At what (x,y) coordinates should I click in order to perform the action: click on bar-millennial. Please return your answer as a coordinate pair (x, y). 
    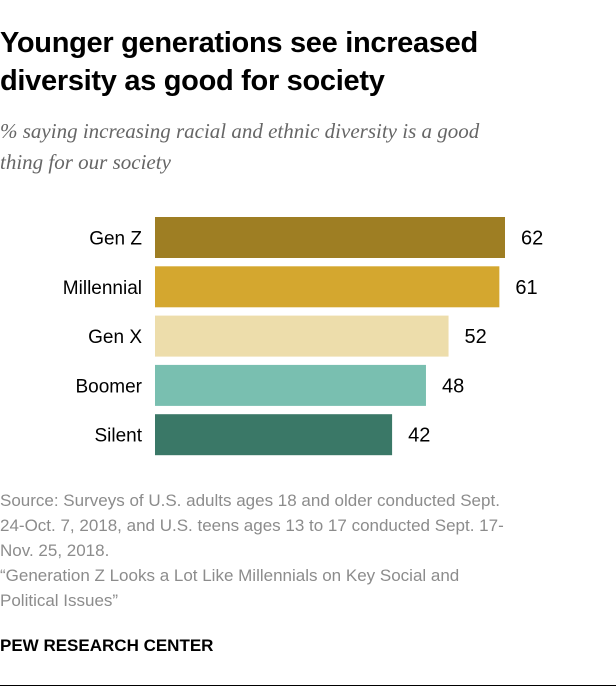
    Looking at the image, I should click on (327, 287).